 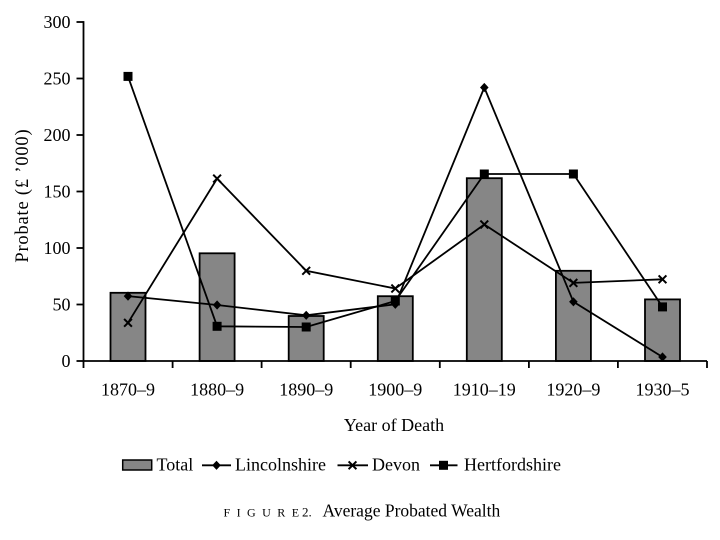 I want to click on svg-text: 1920–9, so click(x=573, y=390).